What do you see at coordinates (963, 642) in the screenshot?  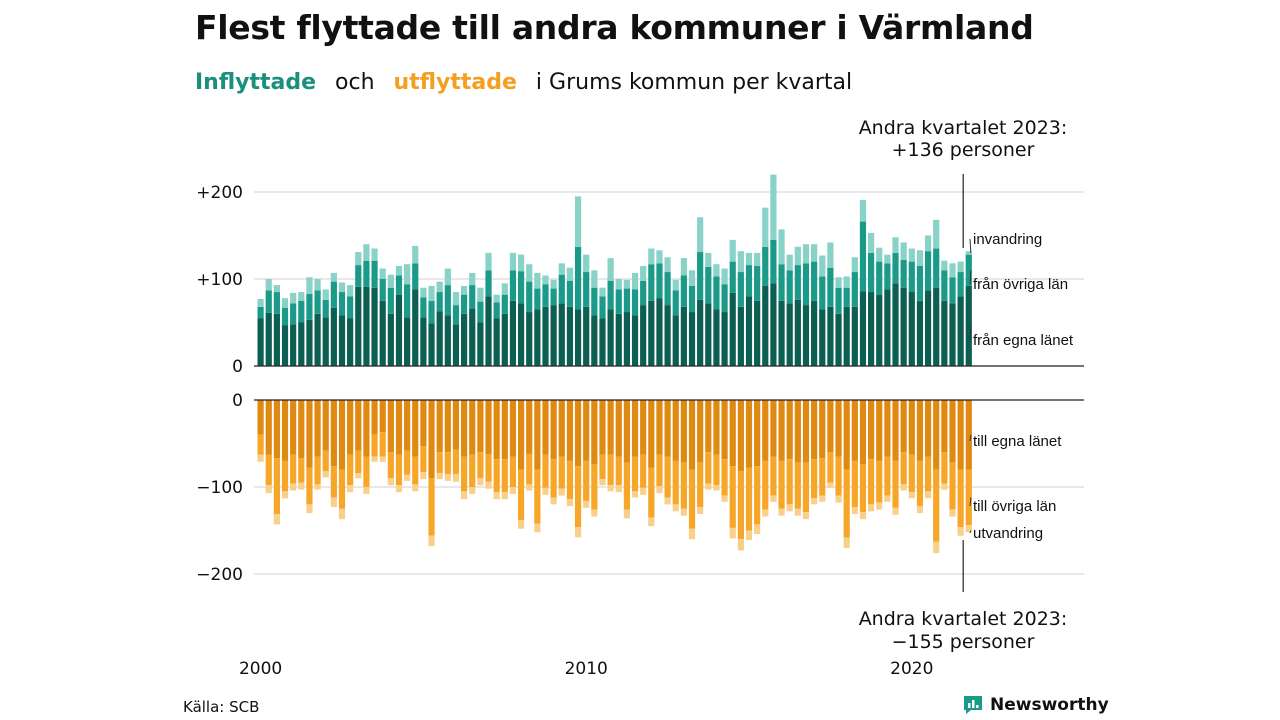 I see `annotation-bottom-line2: −155 personer` at bounding box center [963, 642].